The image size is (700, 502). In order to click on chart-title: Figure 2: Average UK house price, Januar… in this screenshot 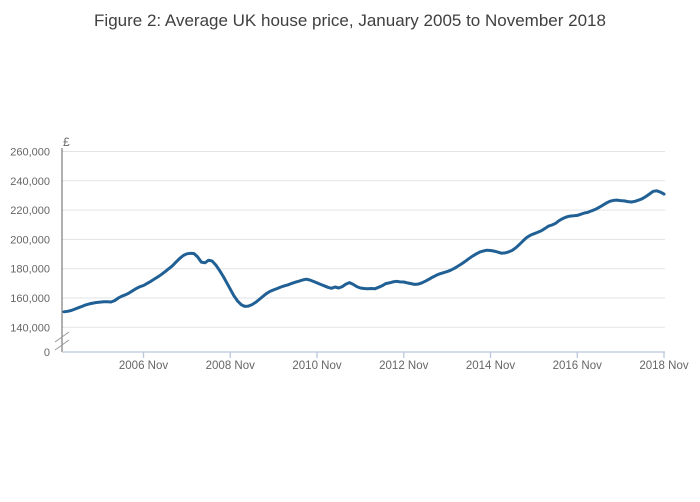, I will do `click(350, 20)`.